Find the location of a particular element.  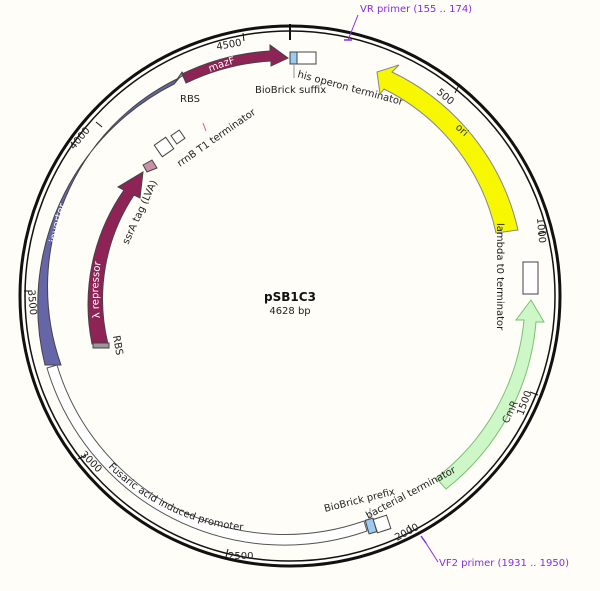

rbs-bottom-mark is located at coordinates (101, 345).